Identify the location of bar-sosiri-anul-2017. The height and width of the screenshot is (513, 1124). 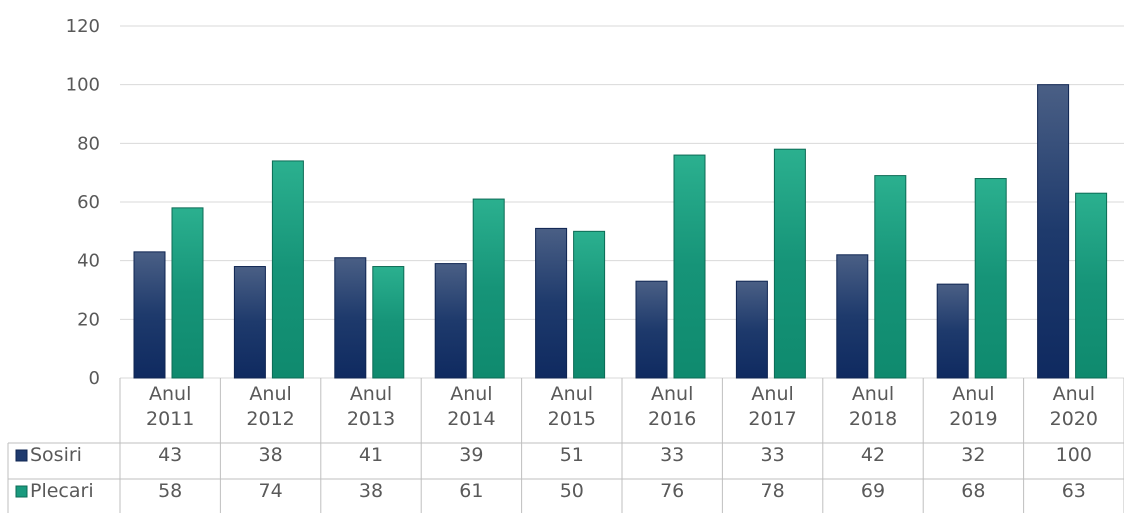
(751, 329).